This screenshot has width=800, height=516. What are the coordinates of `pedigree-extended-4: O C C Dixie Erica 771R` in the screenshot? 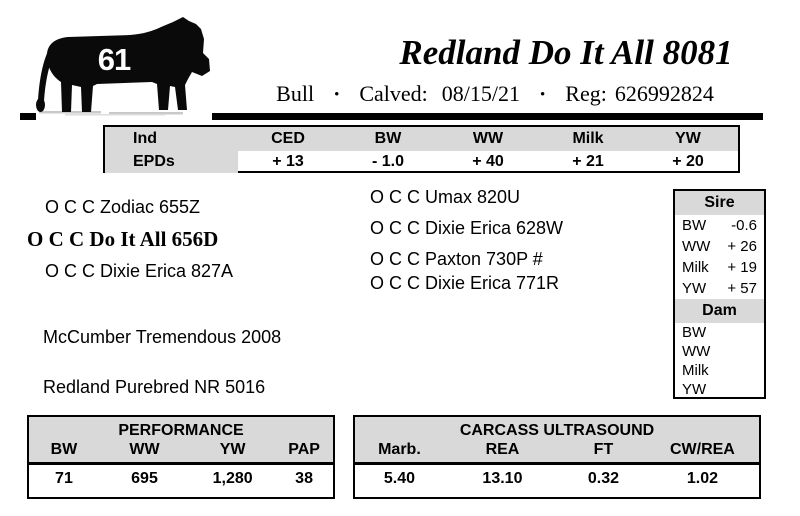 It's located at (465, 283).